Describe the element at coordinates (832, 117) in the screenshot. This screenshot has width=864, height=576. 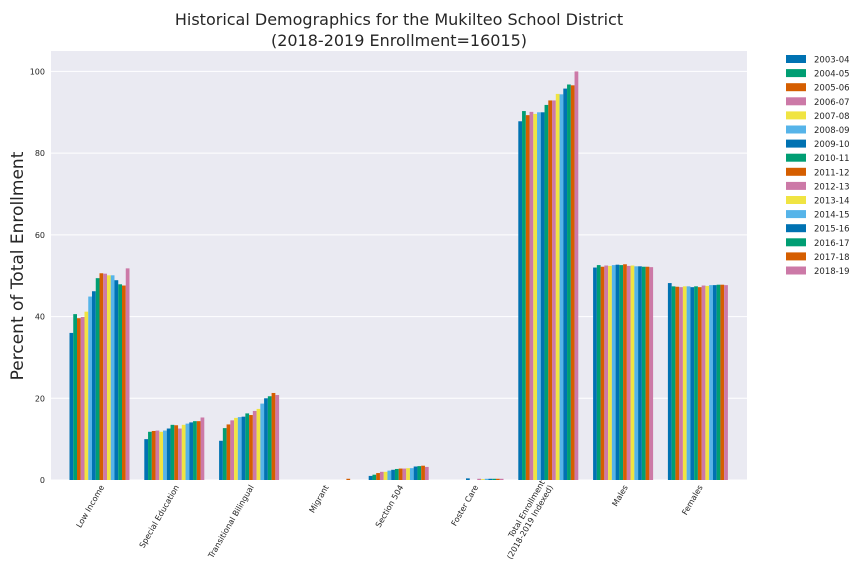
I see `legend-label: 2007-08` at that location.